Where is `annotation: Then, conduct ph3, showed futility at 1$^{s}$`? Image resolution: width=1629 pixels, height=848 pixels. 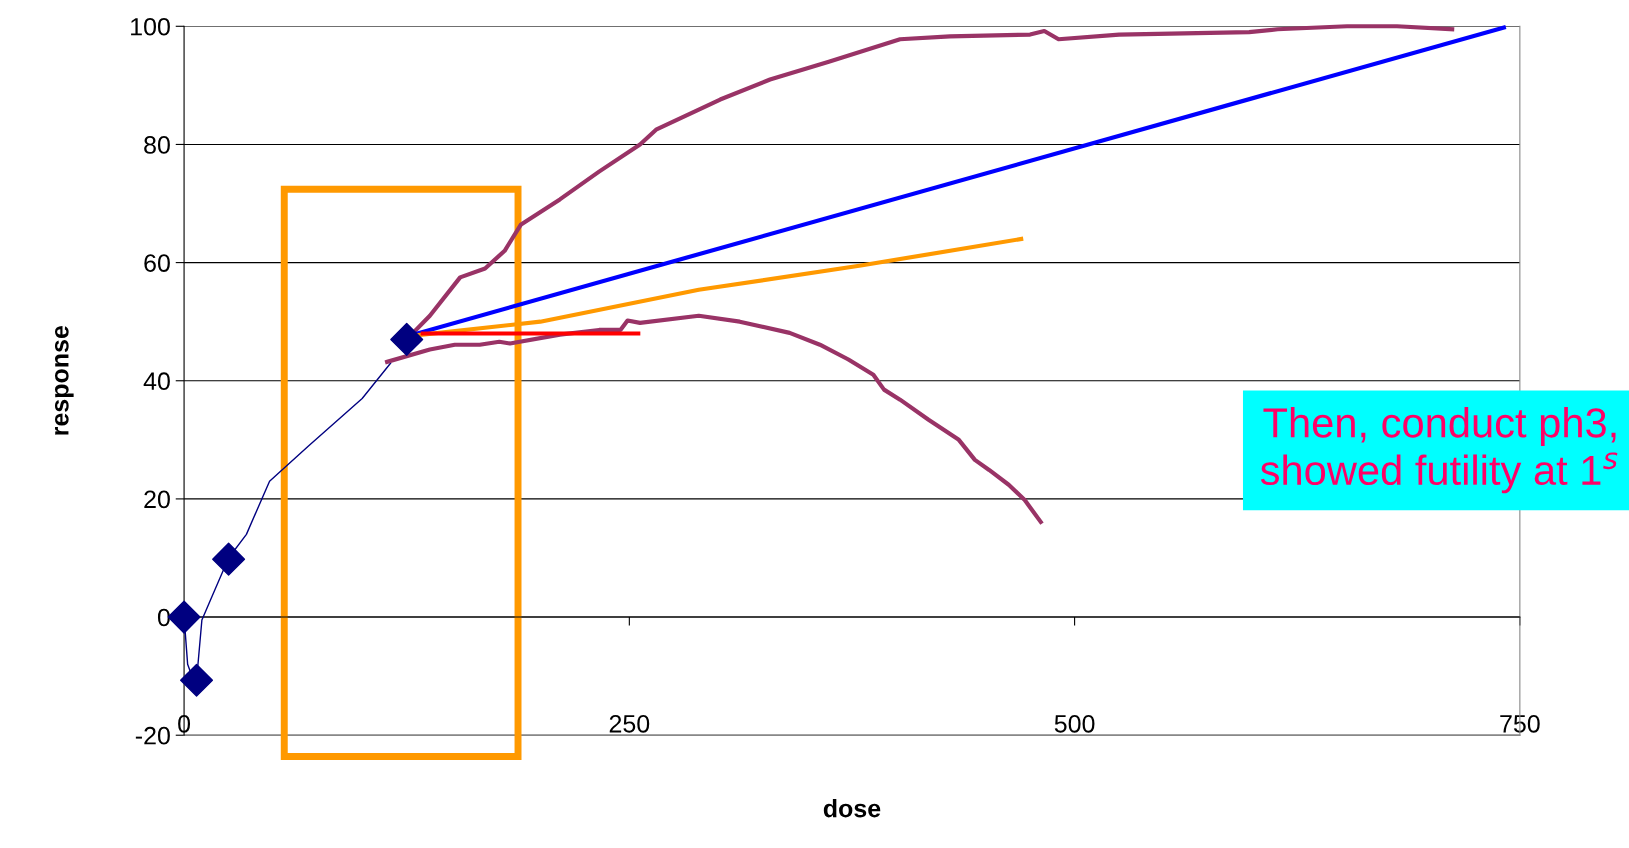 annotation: Then, conduct ph3, showed futility at 1$^{s}$ is located at coordinates (1439, 450).